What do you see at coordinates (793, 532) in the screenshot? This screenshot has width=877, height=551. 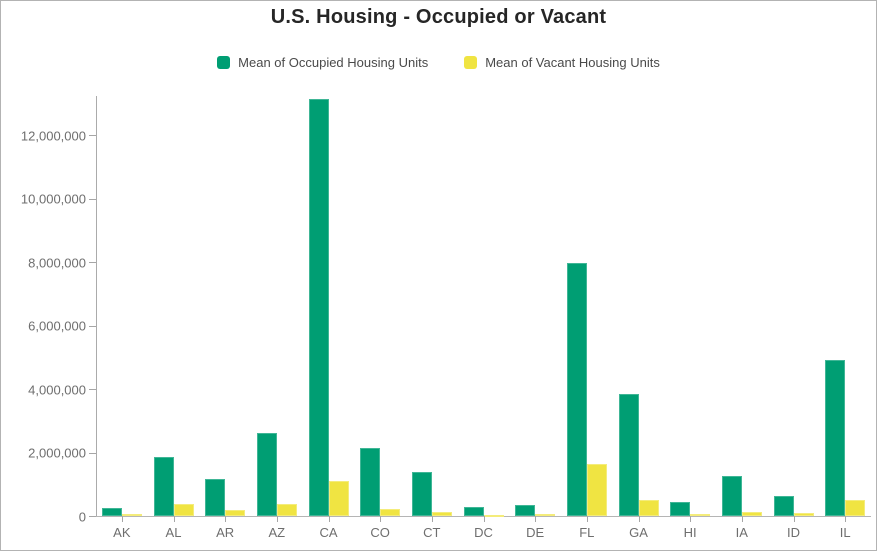 I see `x-tick-label-id: ID` at bounding box center [793, 532].